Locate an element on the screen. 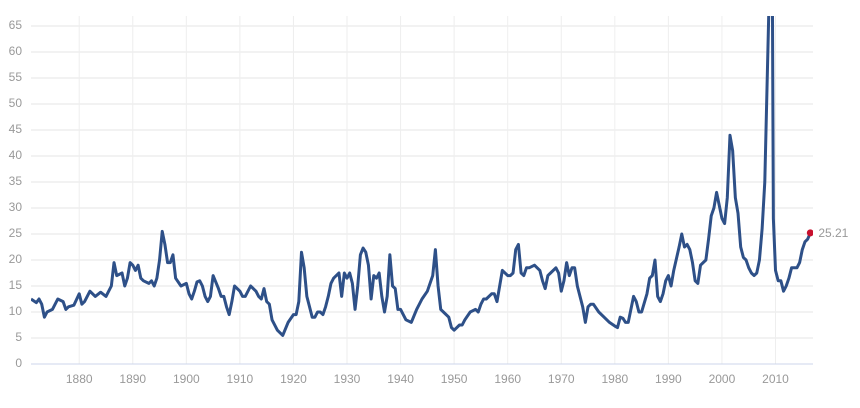 Image resolution: width=860 pixels, height=408 pixels. y-tick-label: 30 is located at coordinates (16, 207).